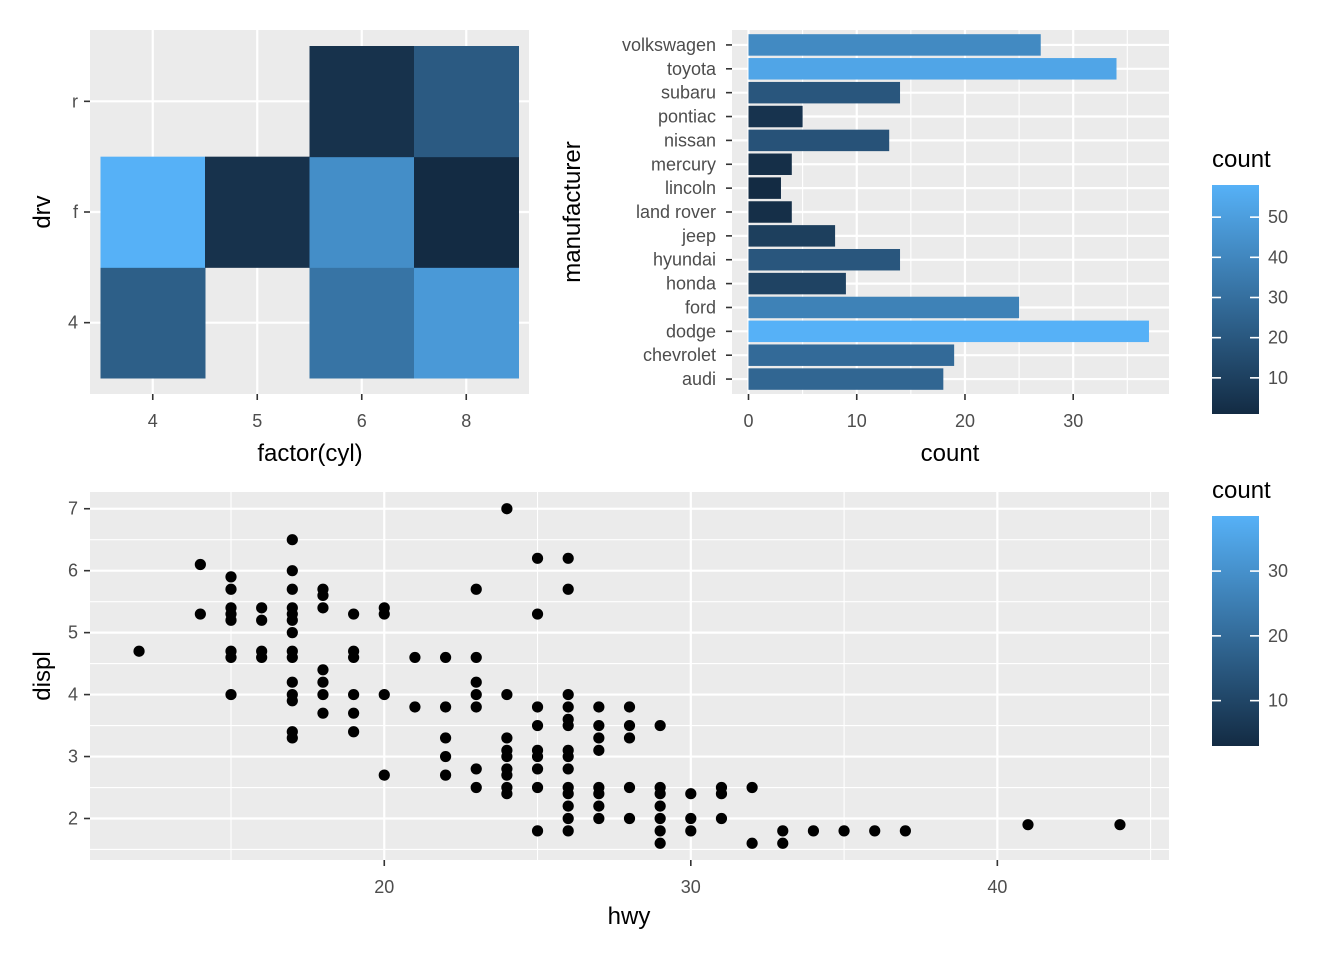 The height and width of the screenshot is (960, 1344). I want to click on bar-x-tick-label: 30, so click(1073, 421).